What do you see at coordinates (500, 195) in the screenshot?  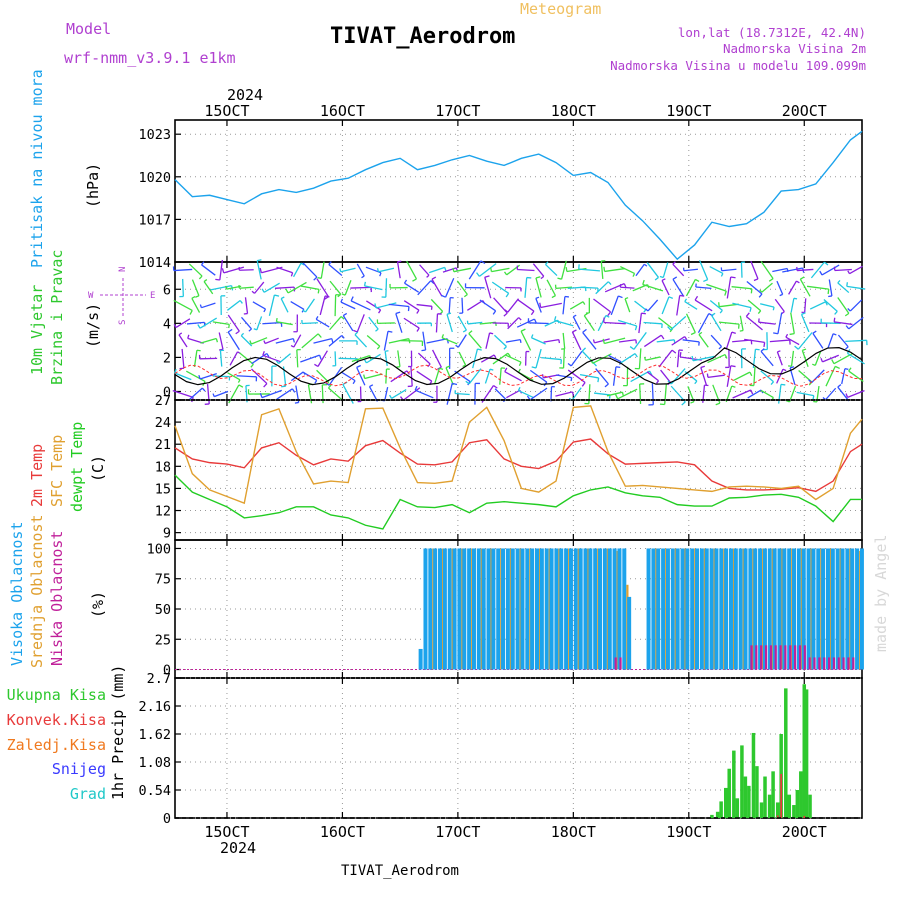 I see `pressure-panel: 1014 1017 1020 1023` at bounding box center [500, 195].